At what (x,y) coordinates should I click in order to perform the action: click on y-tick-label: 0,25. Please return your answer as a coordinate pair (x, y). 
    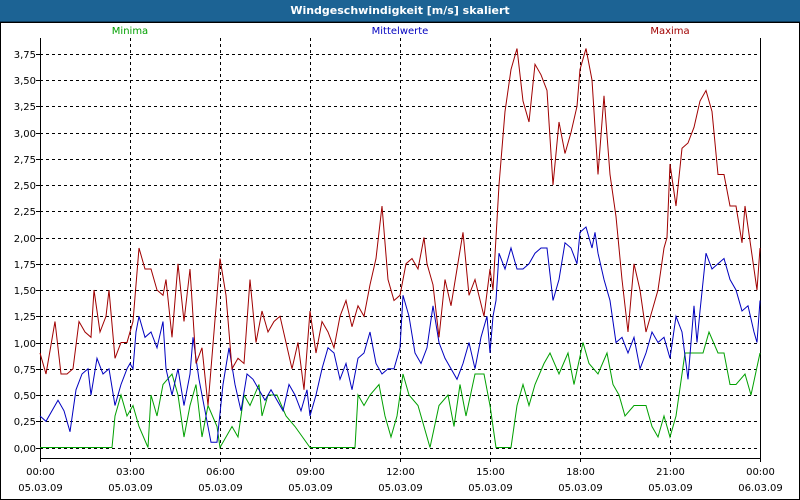
    Looking at the image, I should click on (25, 422).